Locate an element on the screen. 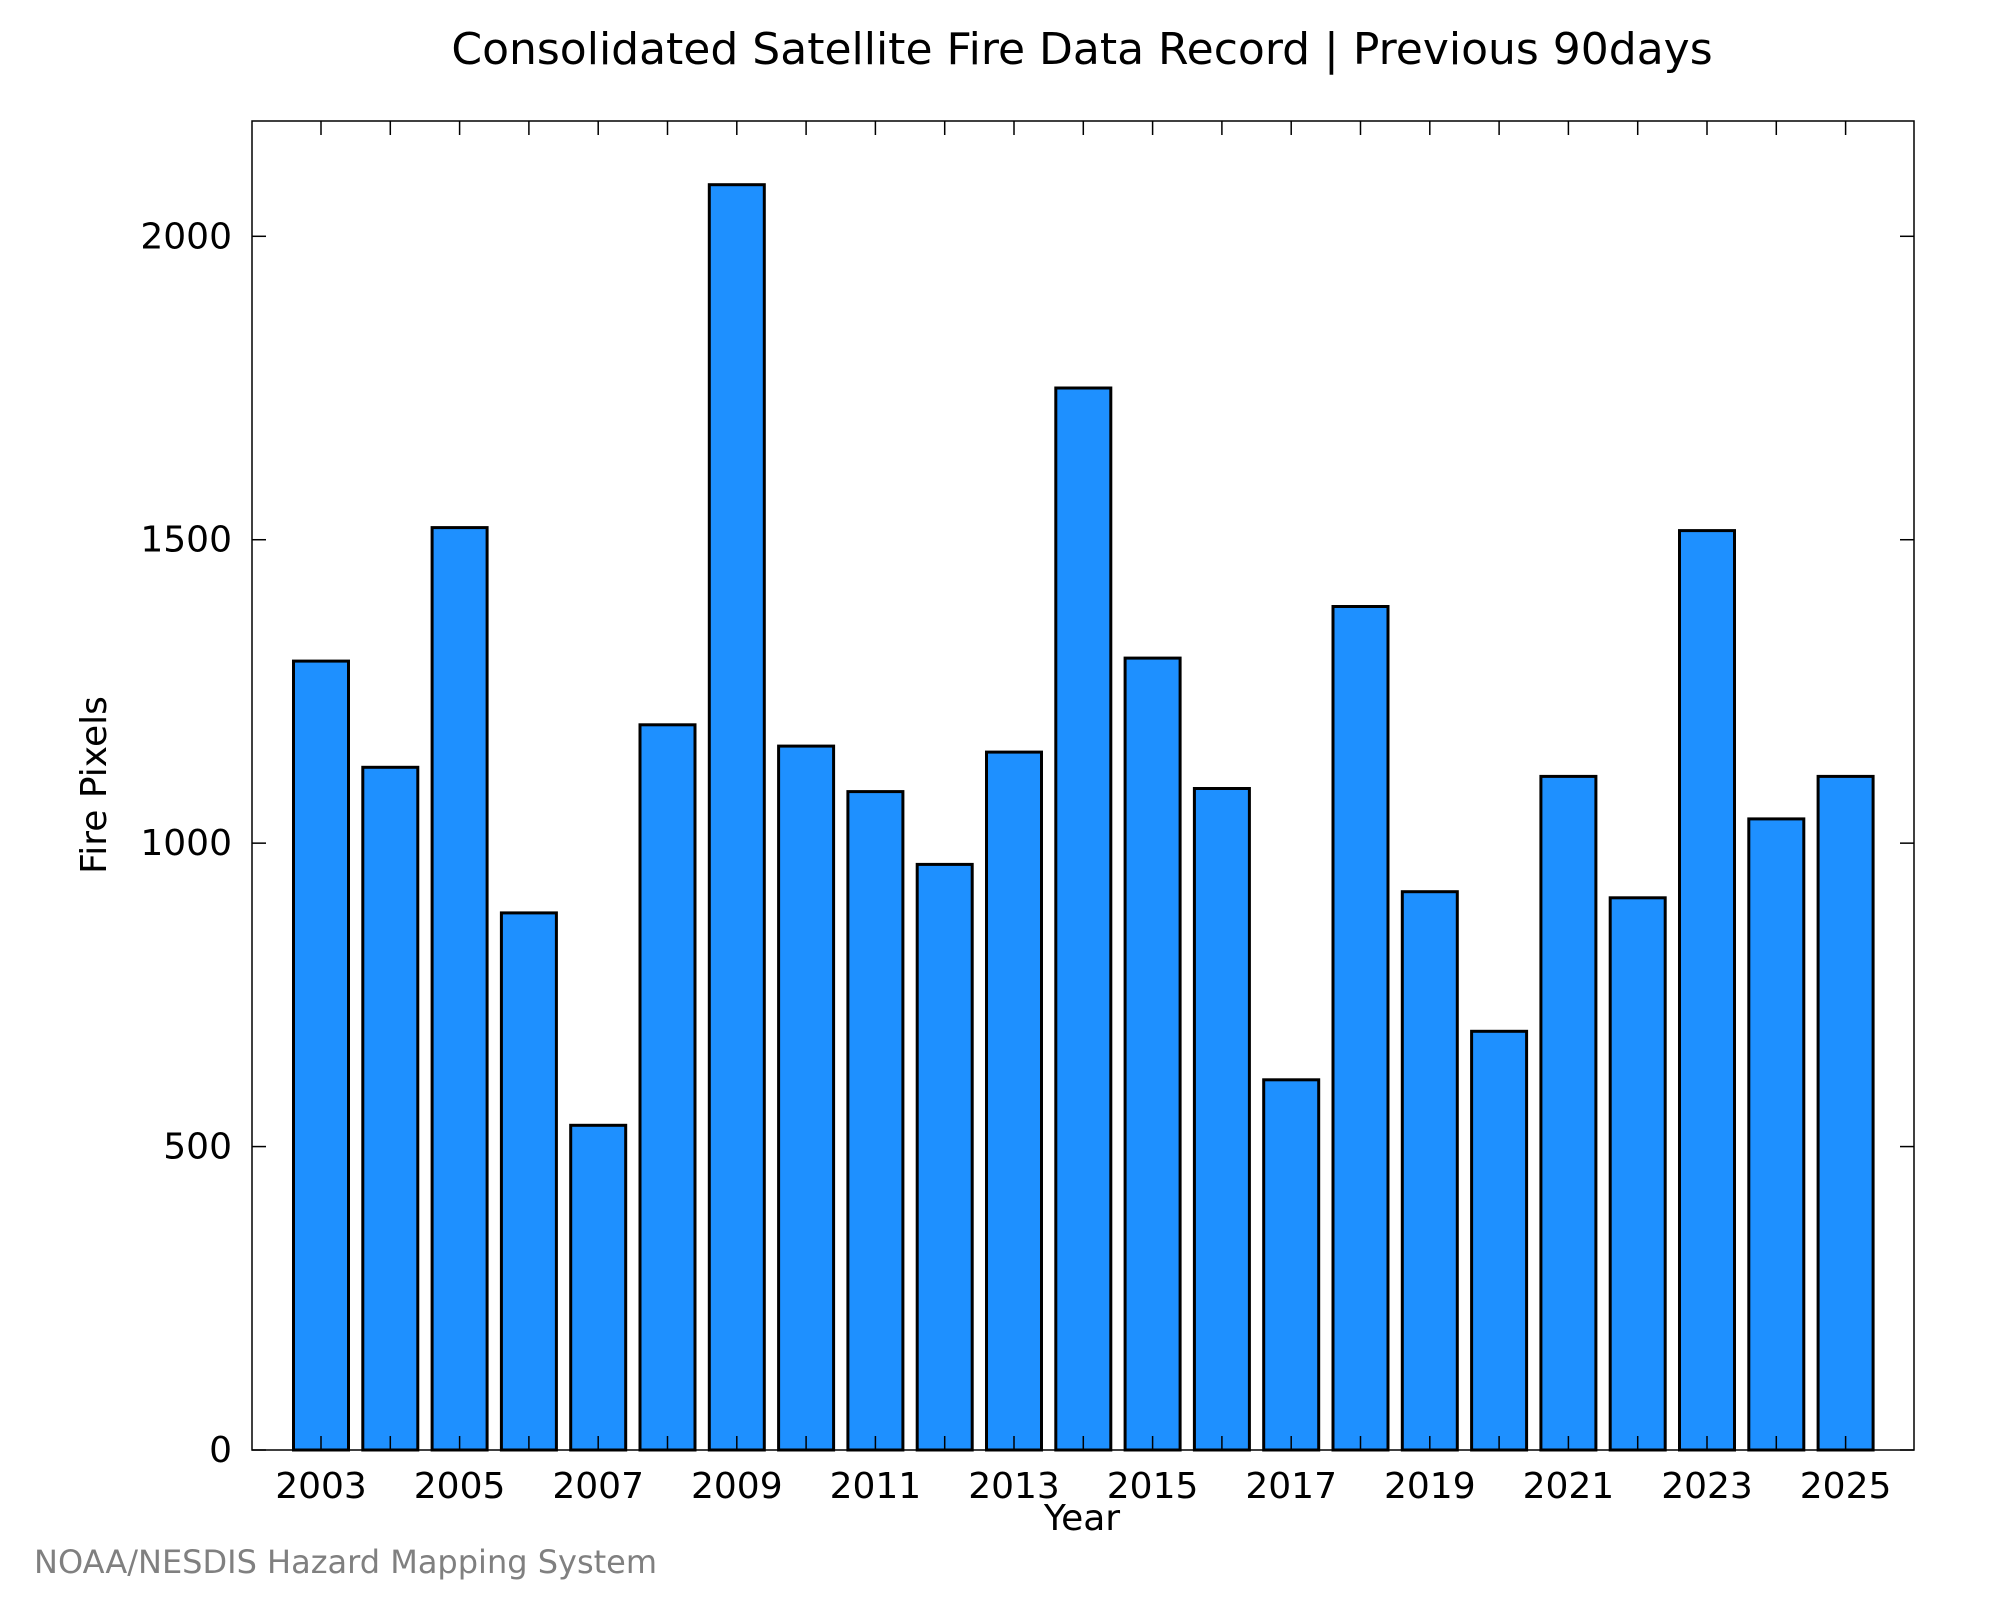 The height and width of the screenshot is (1600, 2000). x-tick-label-2013: 2013 is located at coordinates (1014, 1486).